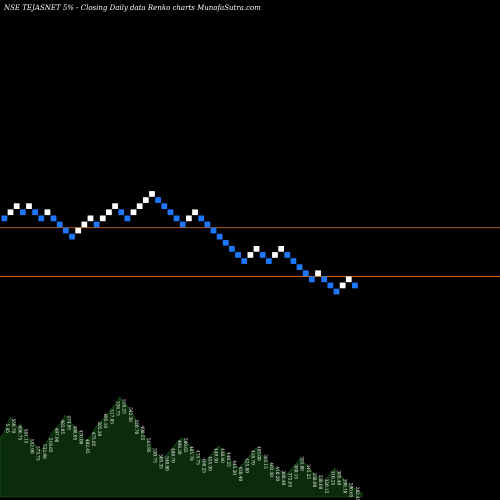 This screenshot has width=500, height=500. I want to click on volume-price-label: 536.75, so click(118, 408).